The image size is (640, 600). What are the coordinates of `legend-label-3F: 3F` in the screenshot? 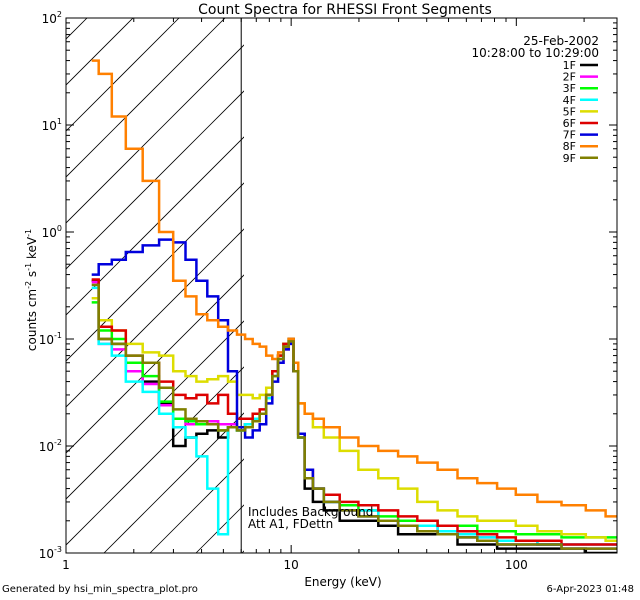 It's located at (569, 88).